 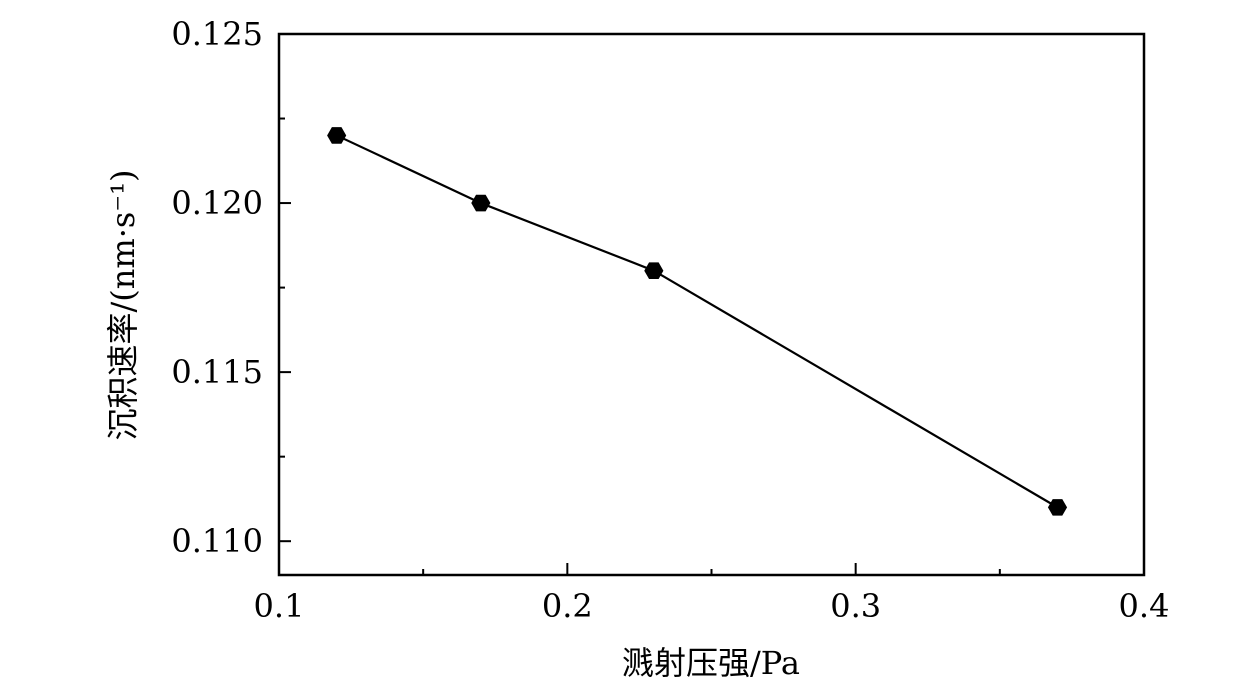 I want to click on y-tick-label: 0.115, so click(x=217, y=372).